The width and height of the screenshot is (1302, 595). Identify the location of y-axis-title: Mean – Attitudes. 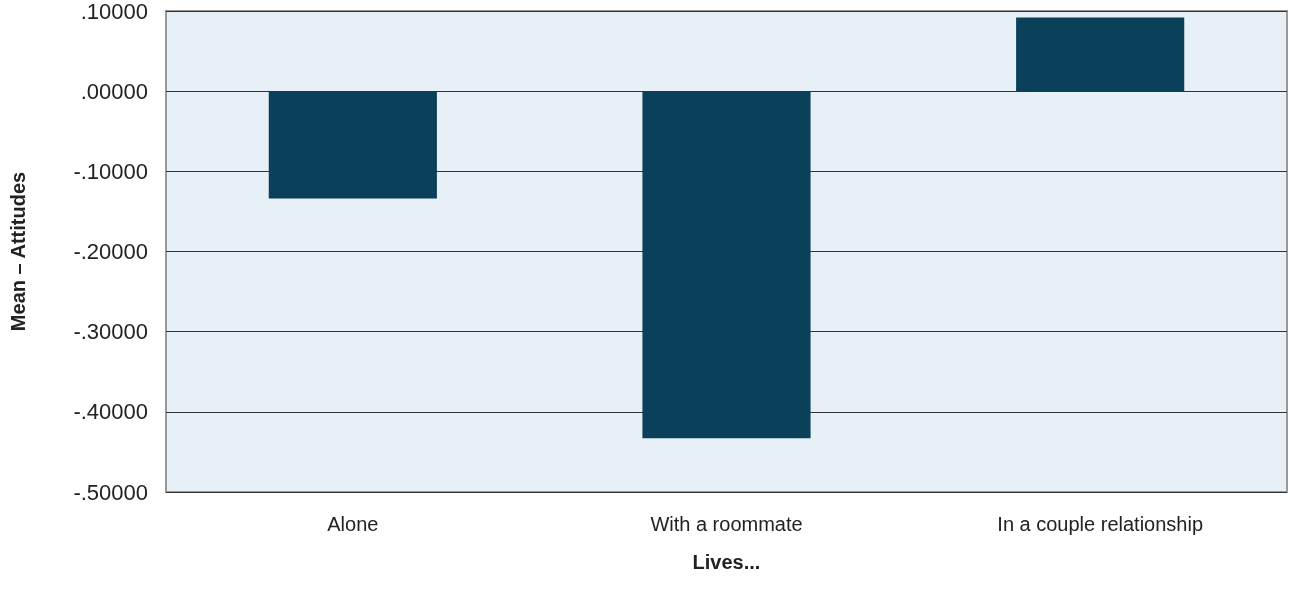
(18, 251).